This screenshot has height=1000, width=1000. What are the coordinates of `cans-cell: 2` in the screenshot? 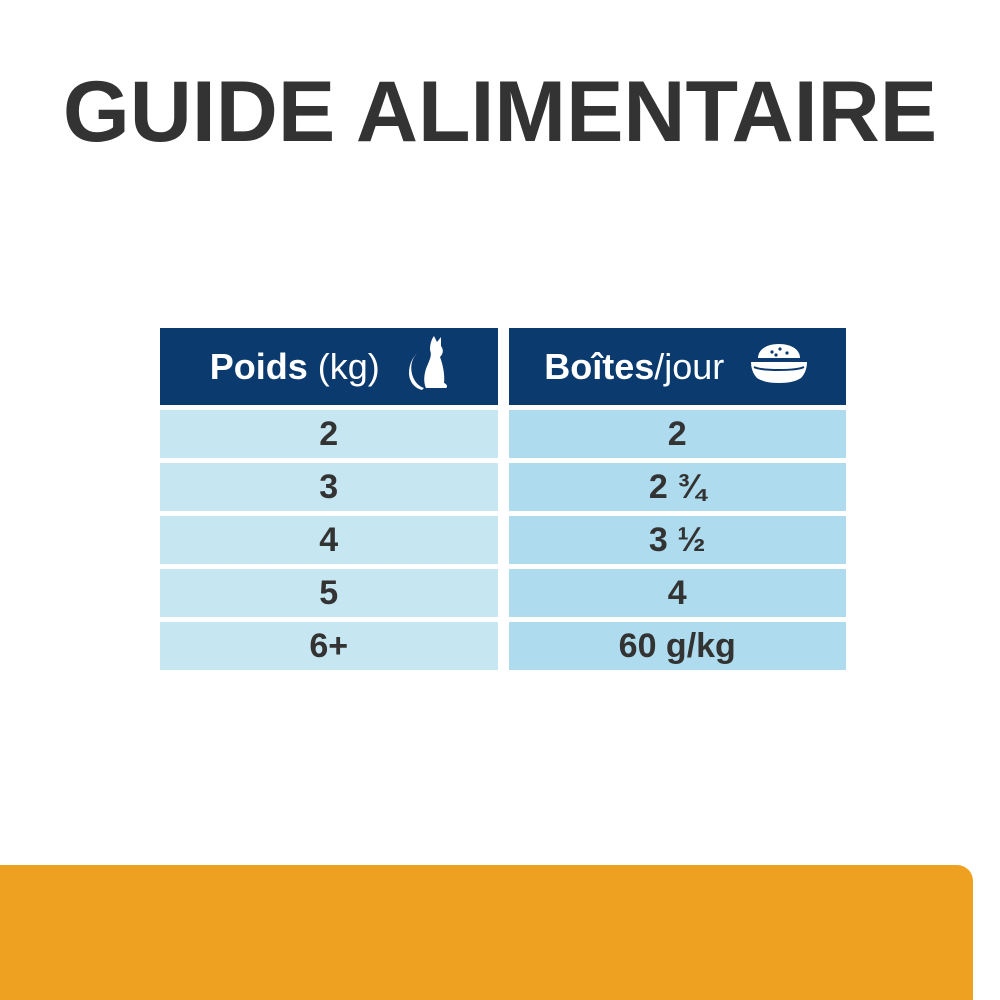 It's located at (677, 434).